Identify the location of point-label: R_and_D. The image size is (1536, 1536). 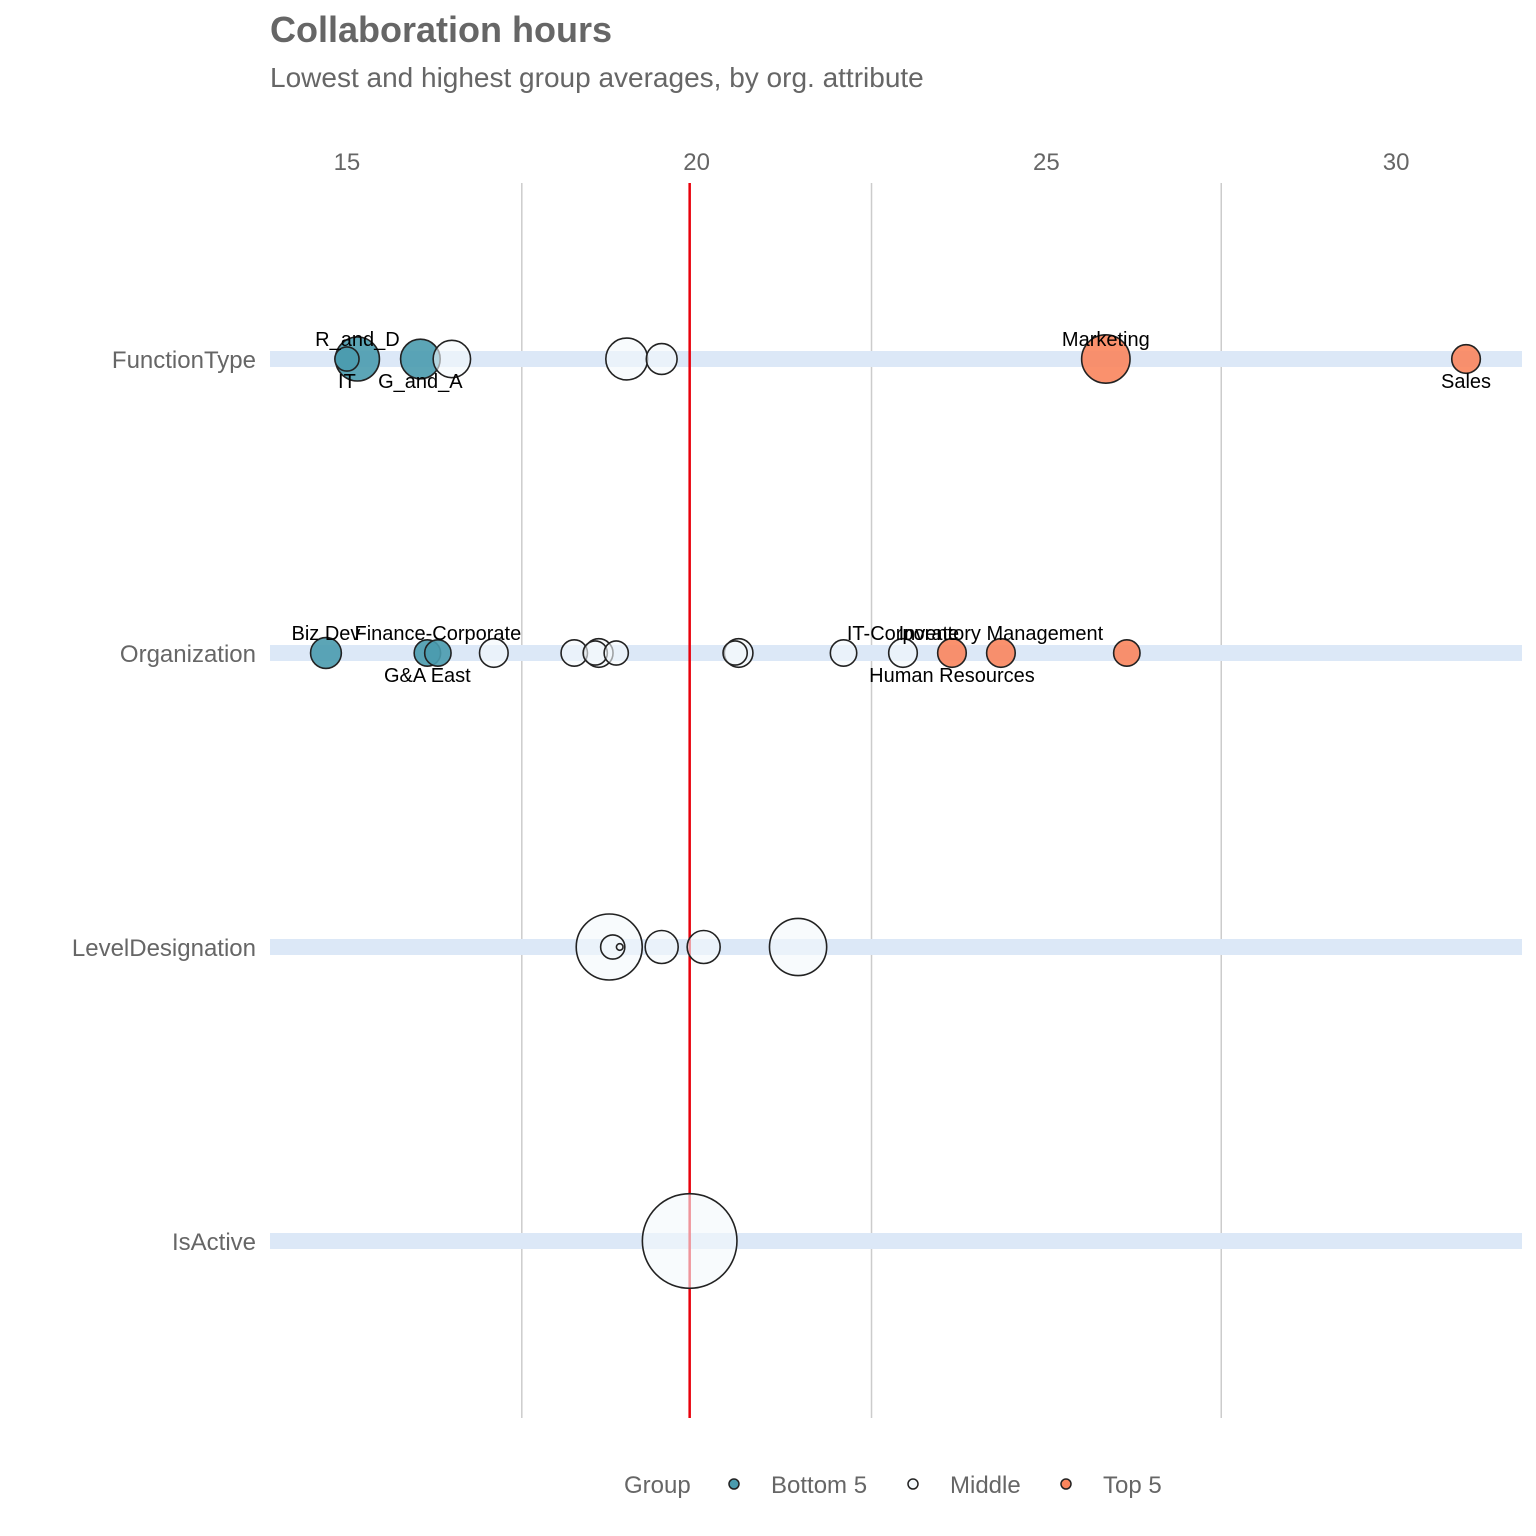
(357, 340).